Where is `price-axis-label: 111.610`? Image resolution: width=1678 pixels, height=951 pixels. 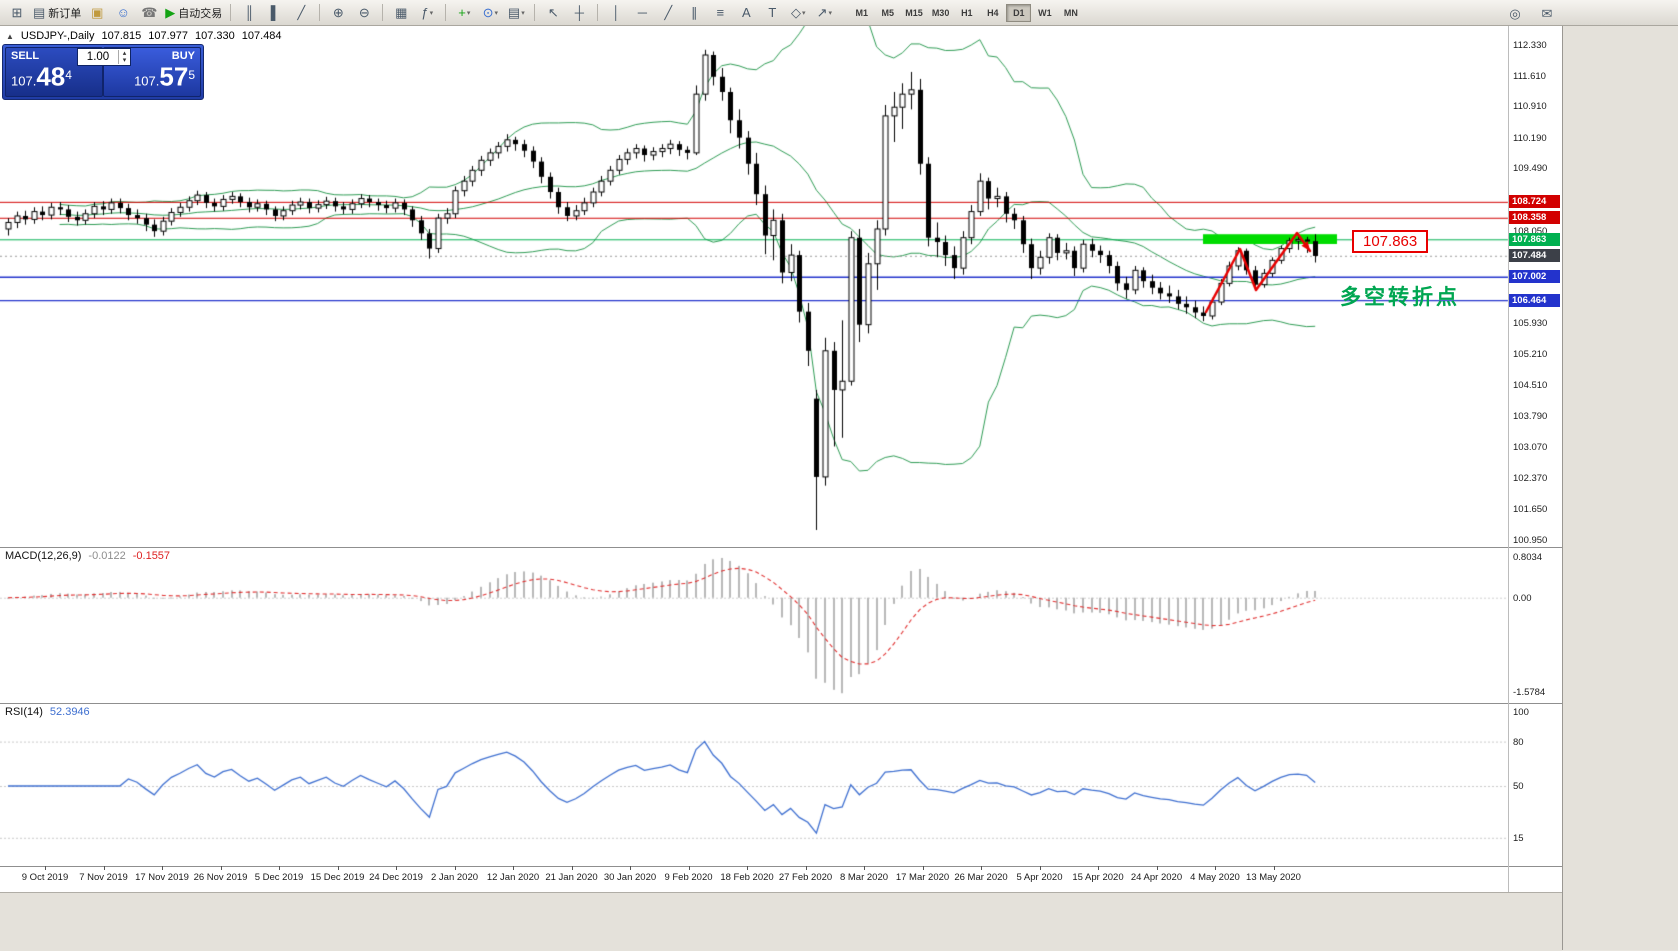
price-axis-label: 111.610 is located at coordinates (1529, 76).